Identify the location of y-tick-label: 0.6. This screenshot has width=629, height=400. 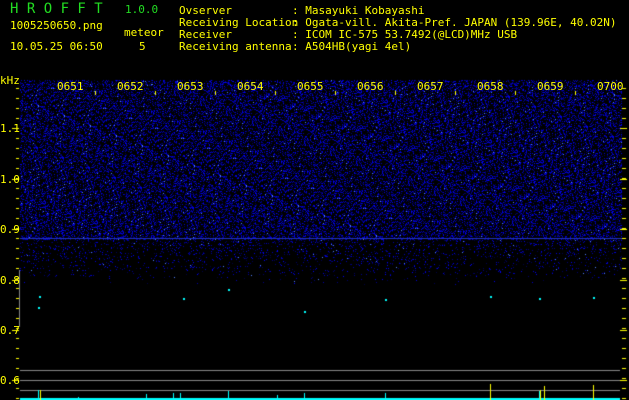
(10, 380).